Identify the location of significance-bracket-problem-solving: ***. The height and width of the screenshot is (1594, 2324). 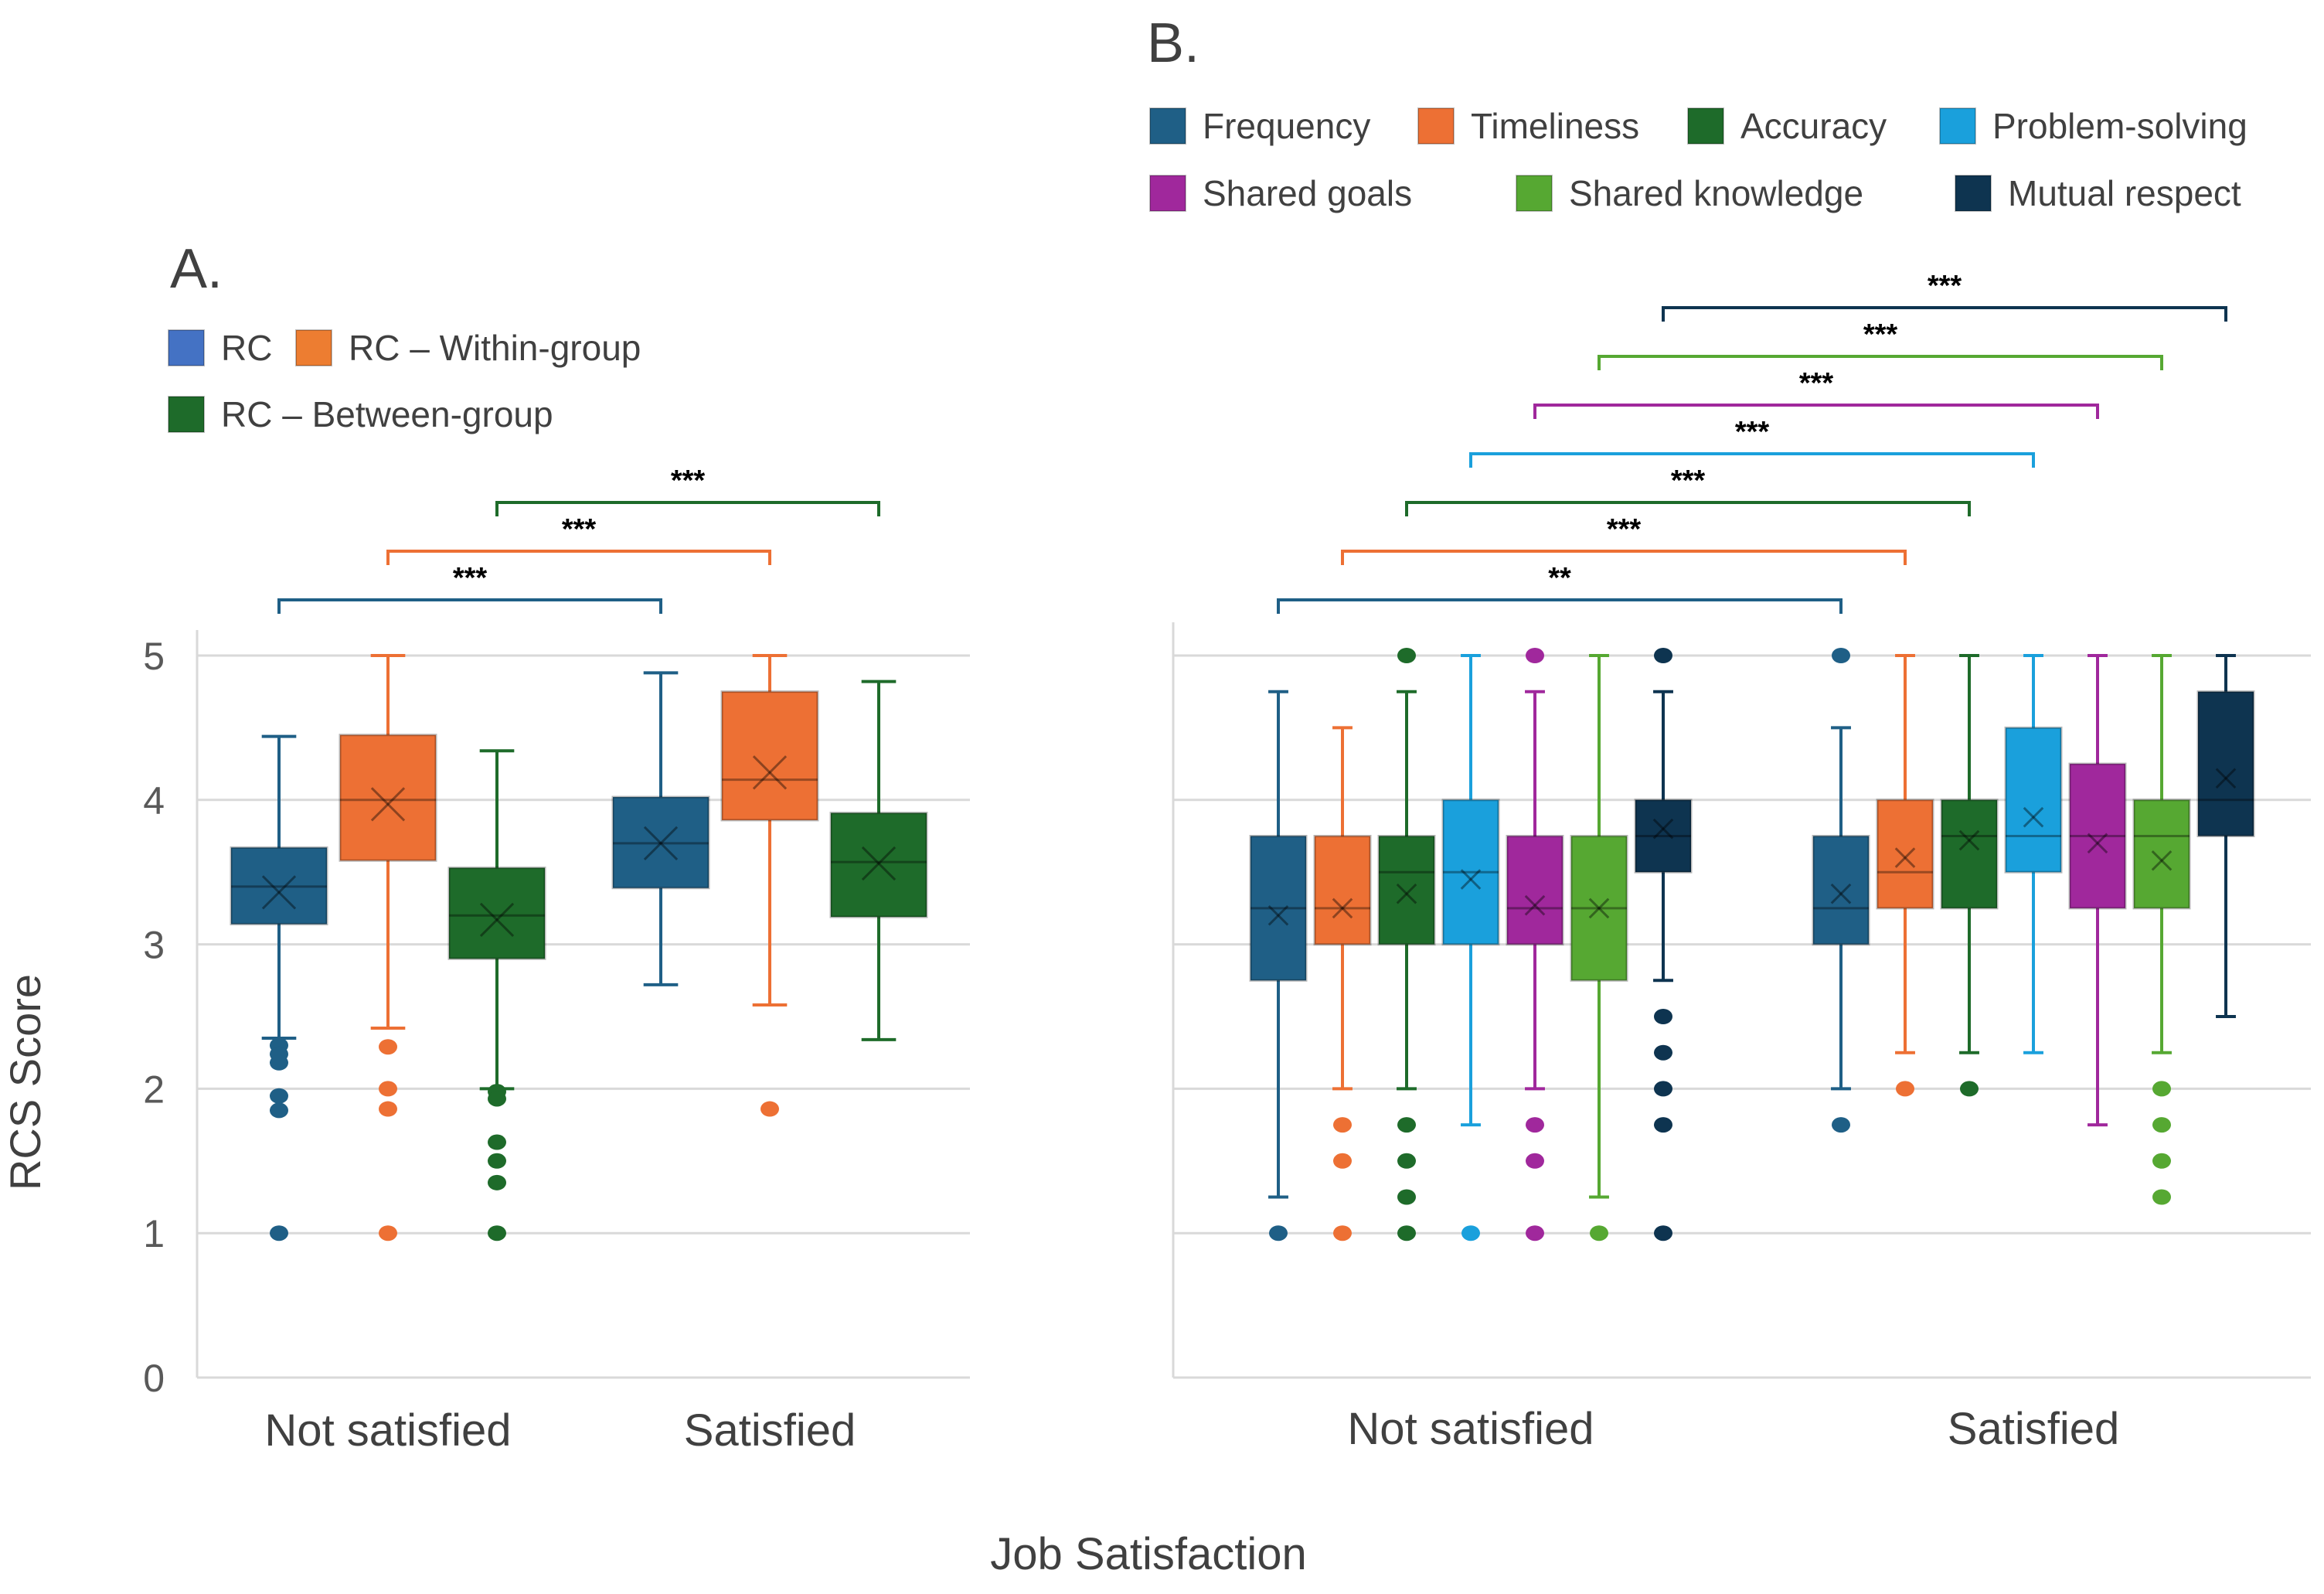
(1752, 442).